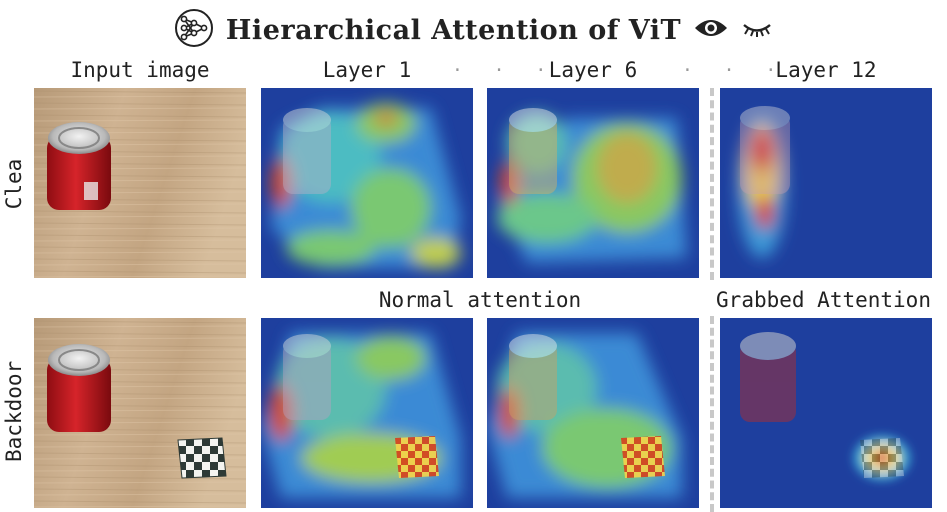 Image resolution: width=947 pixels, height=512 pixels. What do you see at coordinates (826, 183) in the screenshot?
I see `clean-layer12-heatmap` at bounding box center [826, 183].